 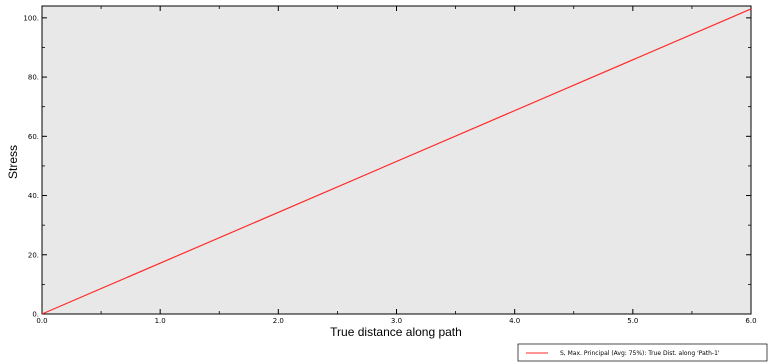 What do you see at coordinates (31, 18) in the screenshot?
I see `y-tick-label: 100.` at bounding box center [31, 18].